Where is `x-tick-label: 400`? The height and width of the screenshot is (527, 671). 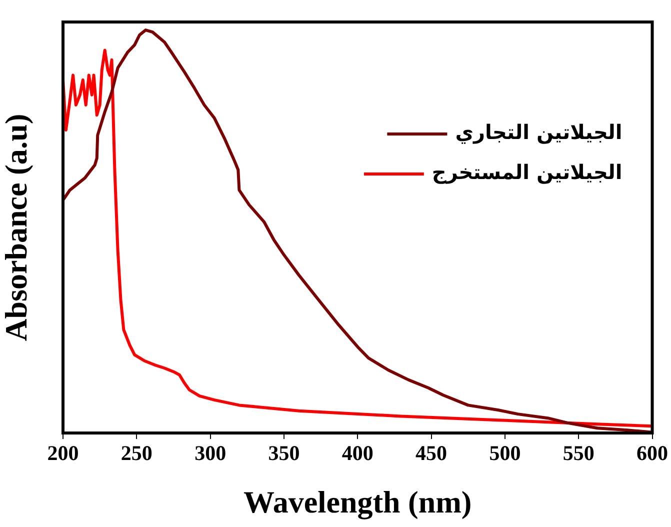 x-tick-label: 400 is located at coordinates (358, 453).